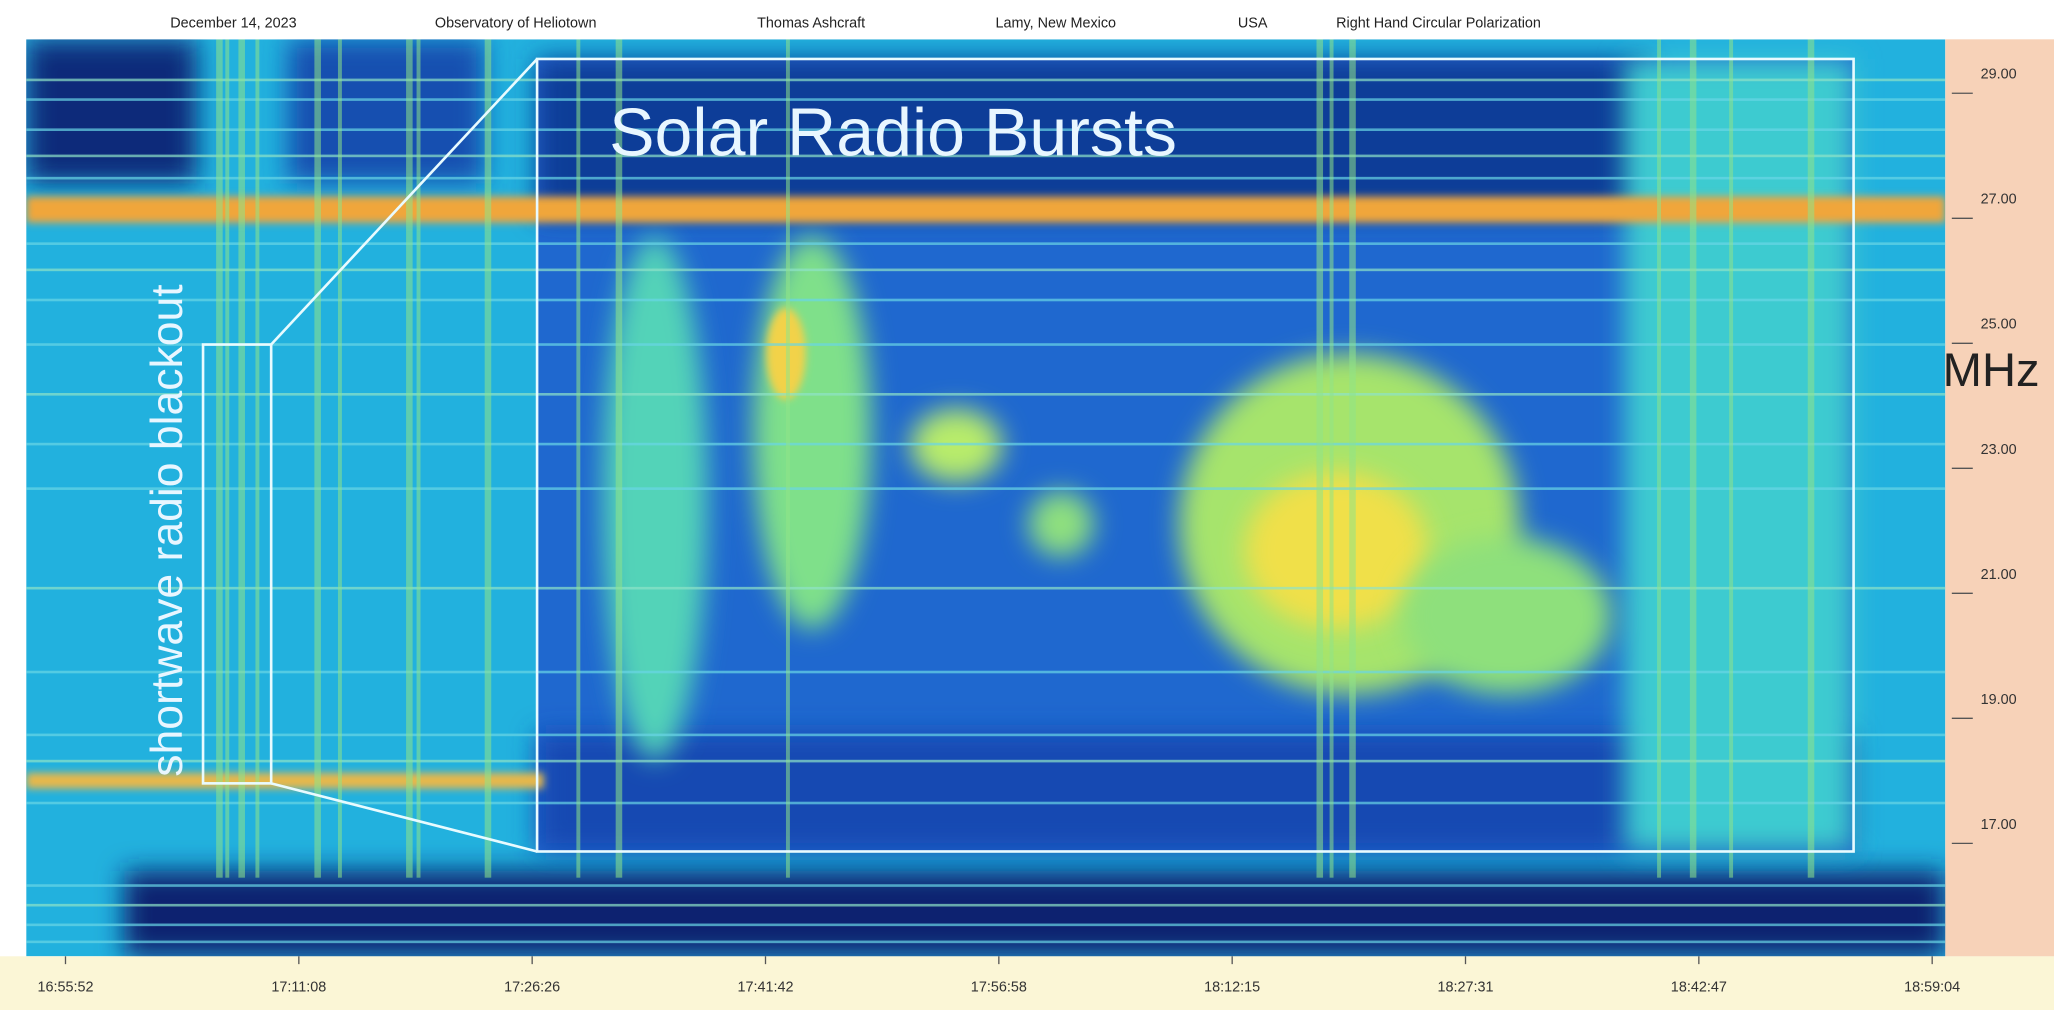 This screenshot has width=2054, height=1010. Describe the element at coordinates (1999, 325) in the screenshot. I see `y-tick-label: 25.00` at that location.